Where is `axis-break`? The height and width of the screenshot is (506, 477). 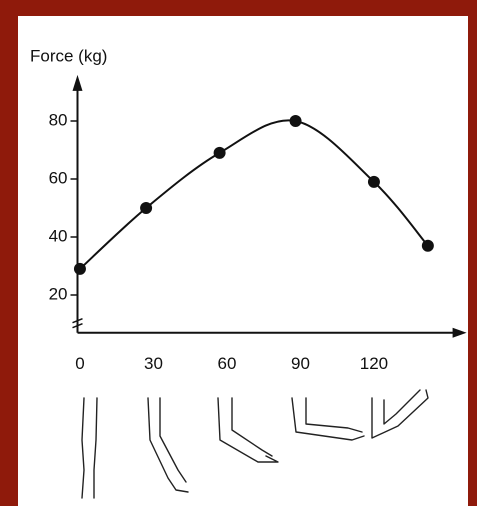
axis-break is located at coordinates (77, 323).